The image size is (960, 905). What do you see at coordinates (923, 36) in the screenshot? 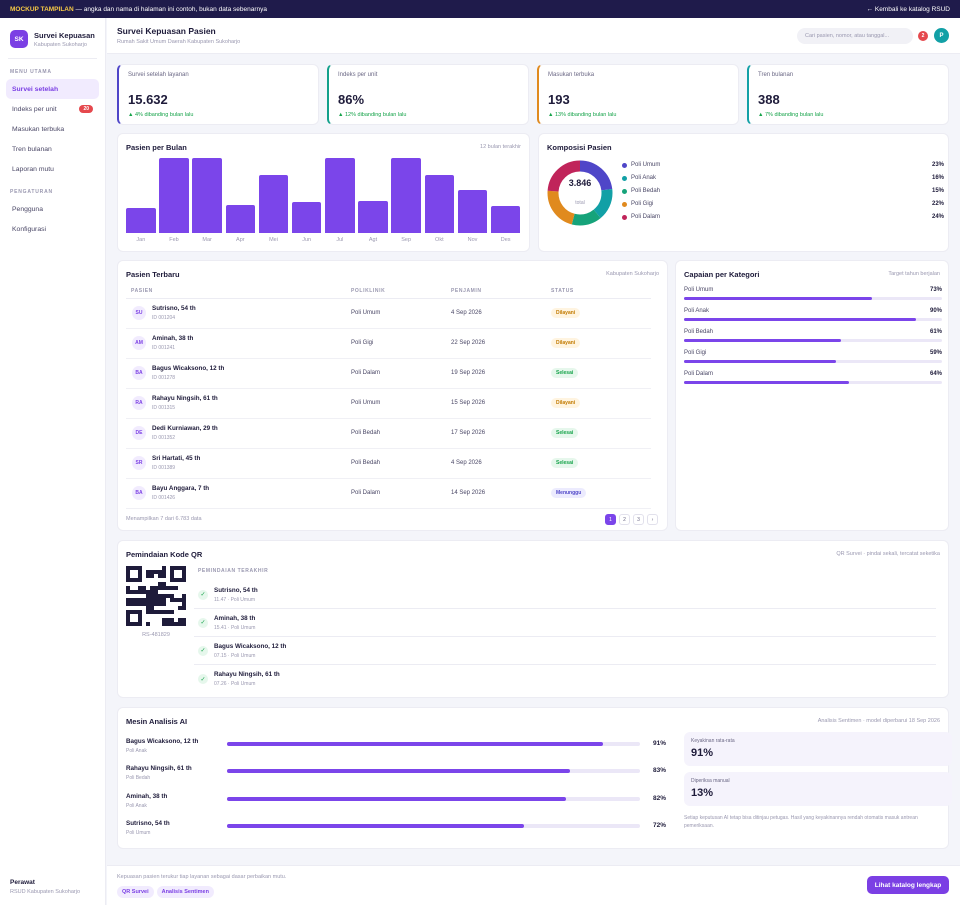
I see `notification-badge: 2` at bounding box center [923, 36].